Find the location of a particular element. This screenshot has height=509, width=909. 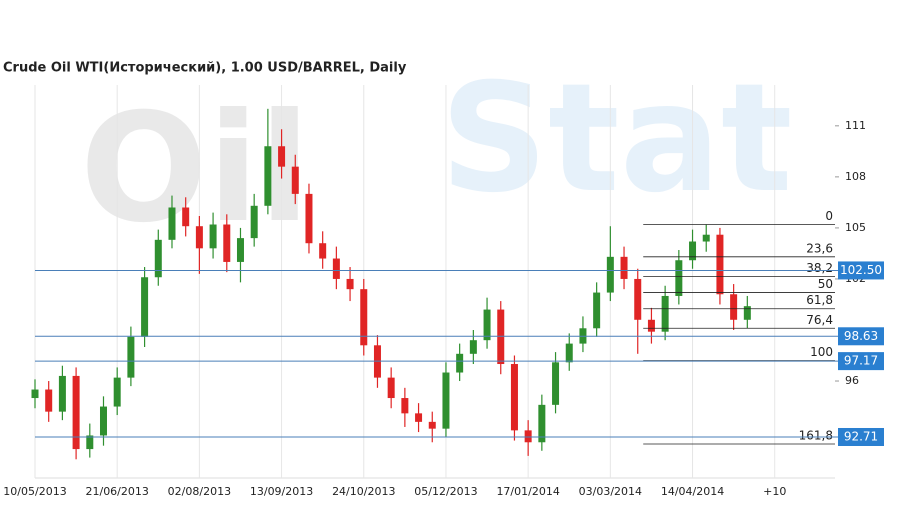

fib-label: 0 is located at coordinates (829, 216).